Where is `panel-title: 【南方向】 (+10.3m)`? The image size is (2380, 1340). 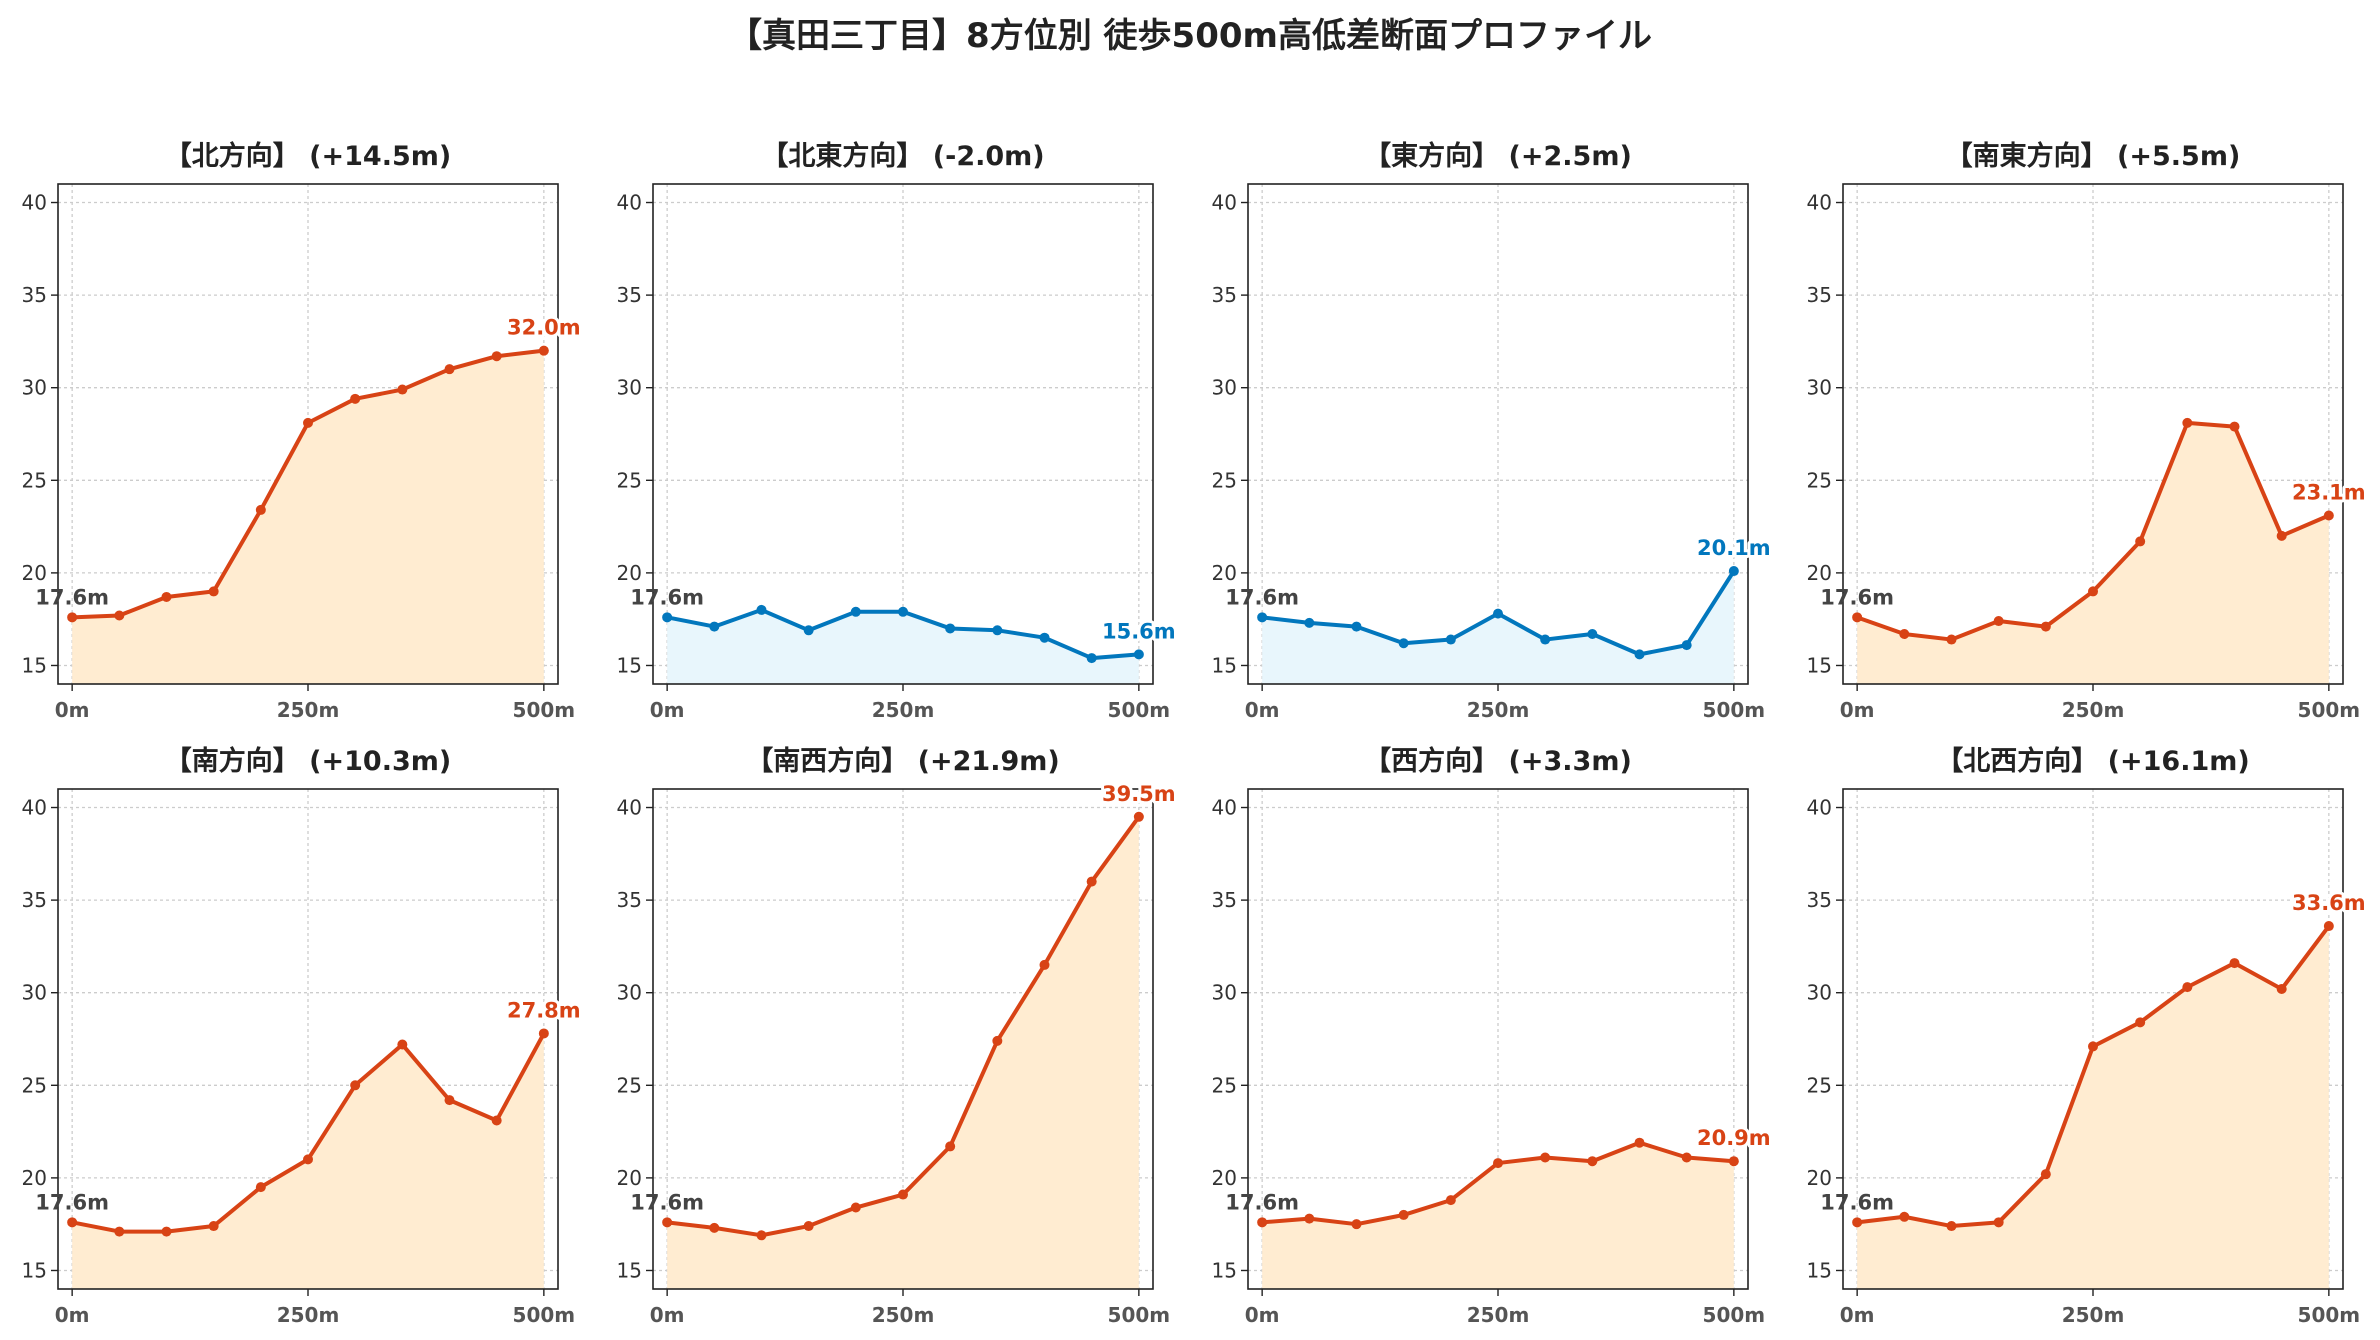
panel-title: 【南方向】 (+10.3m) is located at coordinates (308, 761).